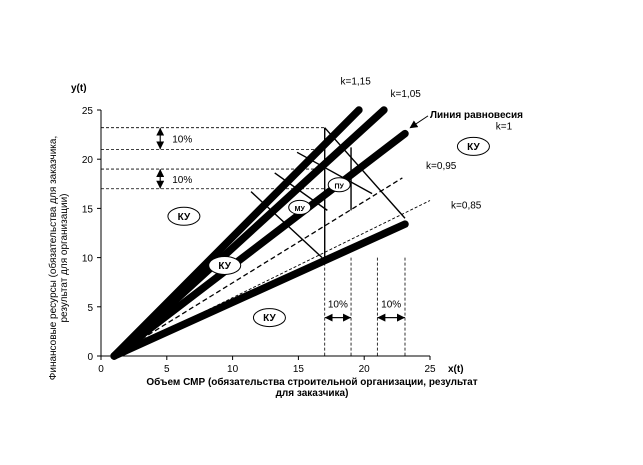 The image size is (643, 465). What do you see at coordinates (466, 205) in the screenshot?
I see `k-label-4: k=0,85` at bounding box center [466, 205].